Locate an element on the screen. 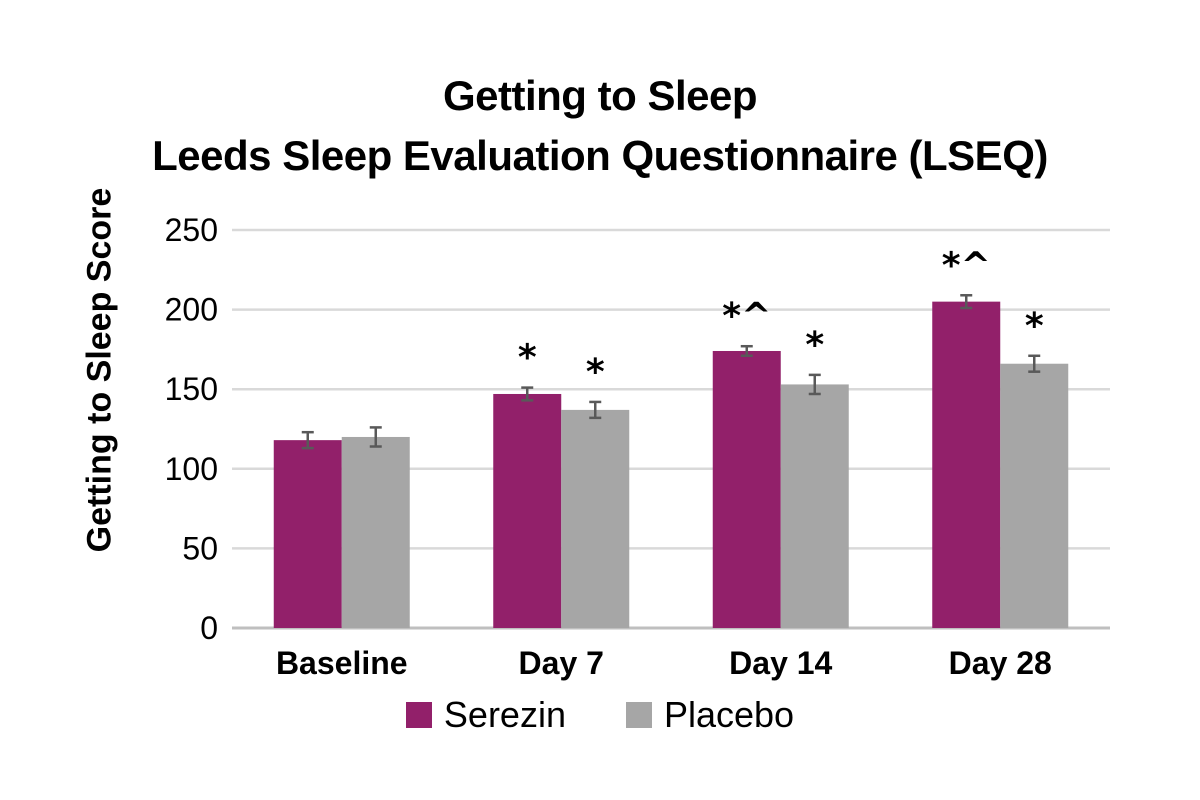  y-tick-label: 50 is located at coordinates (200, 548).